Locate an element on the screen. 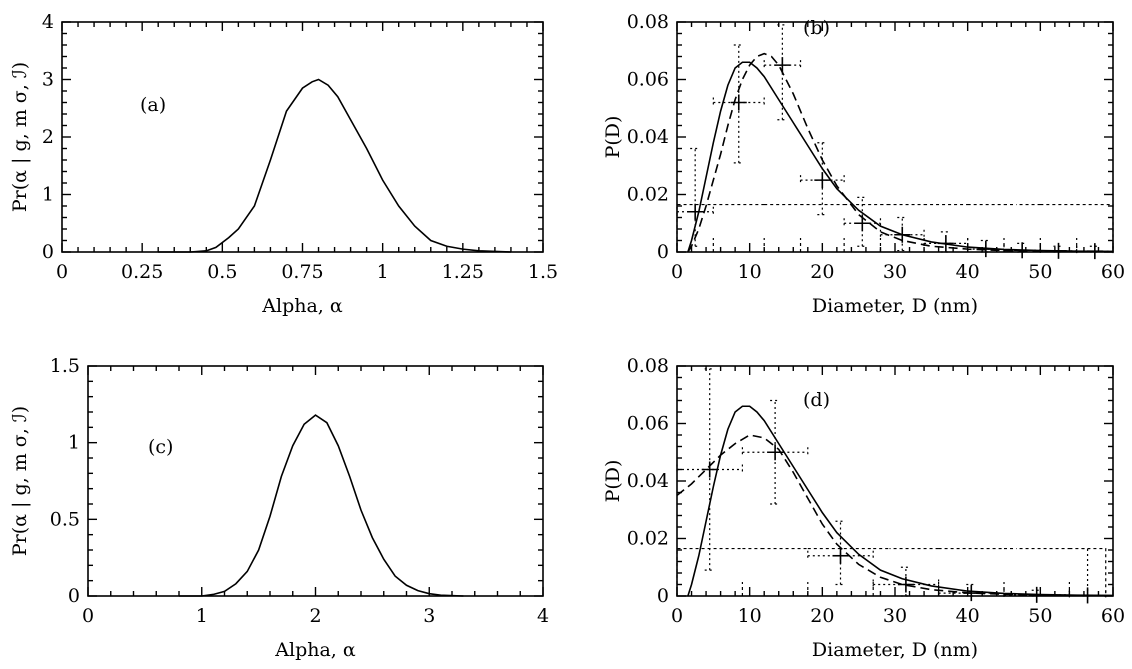 This screenshot has width=1132, height=669. y-tick-label: 1.5 is located at coordinates (65, 366).